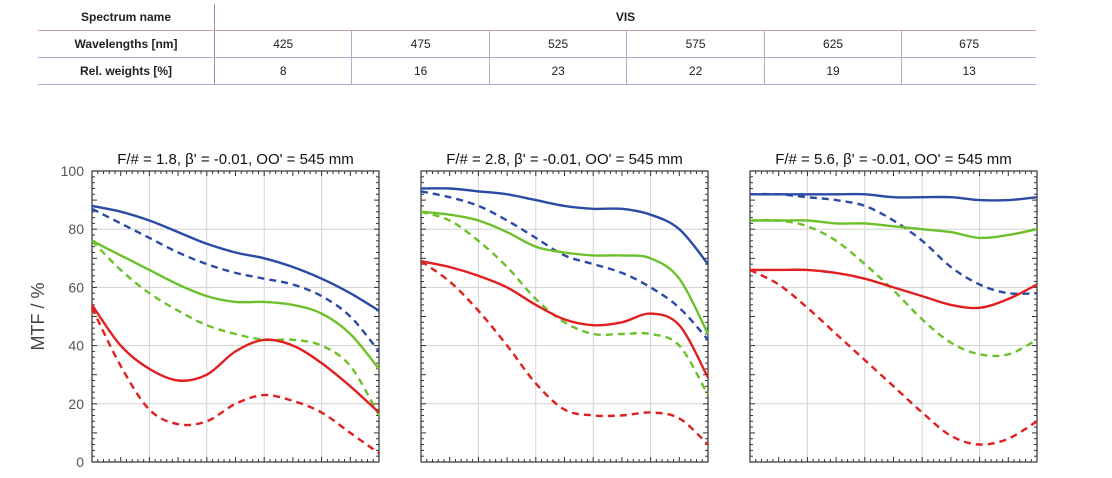 This screenshot has width=1112, height=478. Describe the element at coordinates (38, 317) in the screenshot. I see `y-axis-label: MTF / %` at that location.